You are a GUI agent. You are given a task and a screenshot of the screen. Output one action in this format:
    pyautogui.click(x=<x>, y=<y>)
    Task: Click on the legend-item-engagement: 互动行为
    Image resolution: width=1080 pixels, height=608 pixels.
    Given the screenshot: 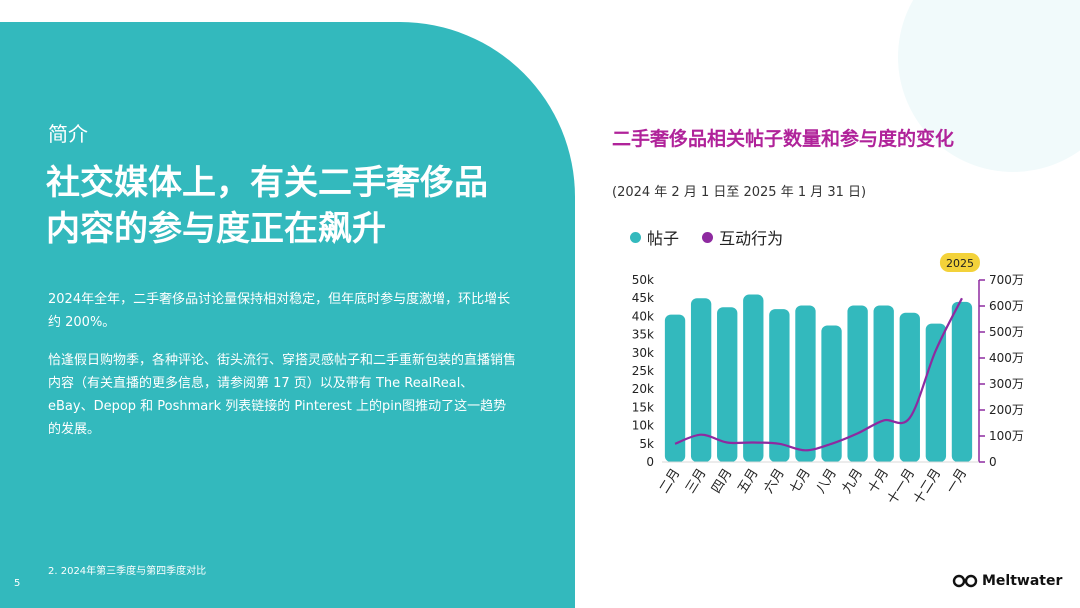 What is the action you would take?
    pyautogui.click(x=742, y=237)
    